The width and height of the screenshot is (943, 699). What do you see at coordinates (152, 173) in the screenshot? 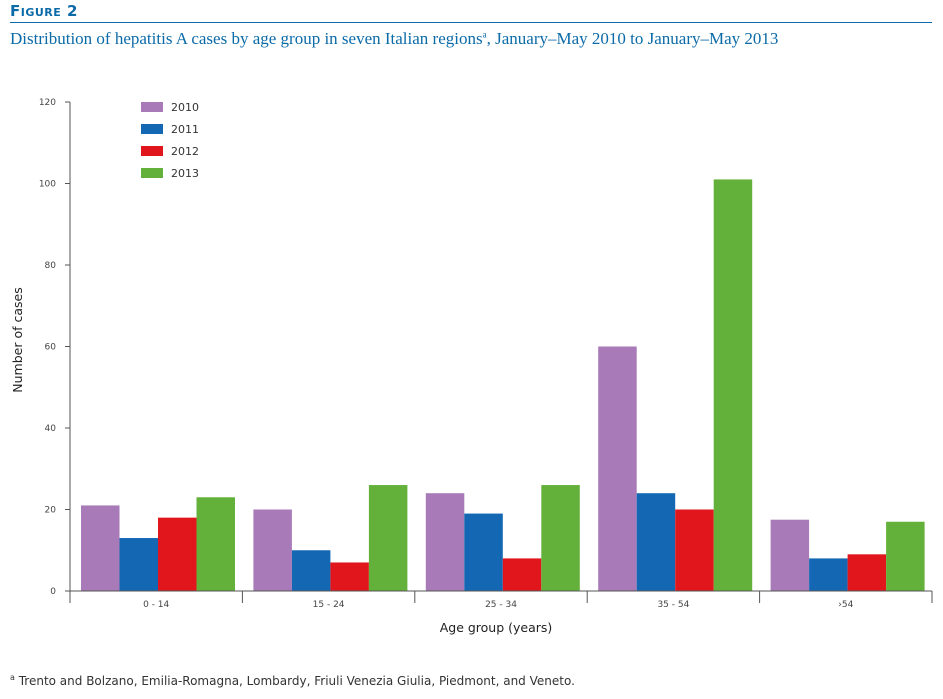
I see `legend-swatch-2013` at bounding box center [152, 173].